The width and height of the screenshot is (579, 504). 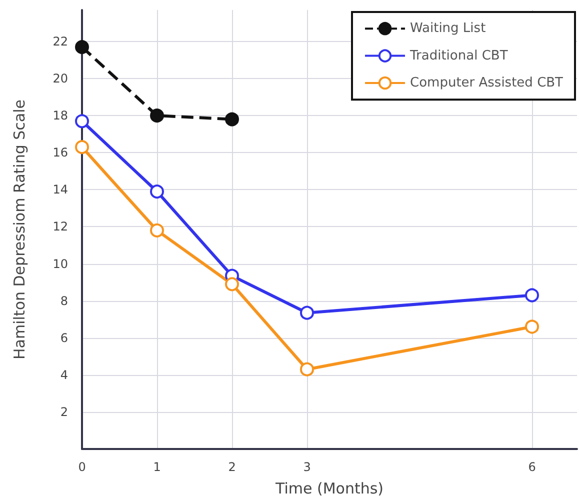 What do you see at coordinates (487, 83) in the screenshot?
I see `legend-label: Computer Assisted CBT` at bounding box center [487, 83].